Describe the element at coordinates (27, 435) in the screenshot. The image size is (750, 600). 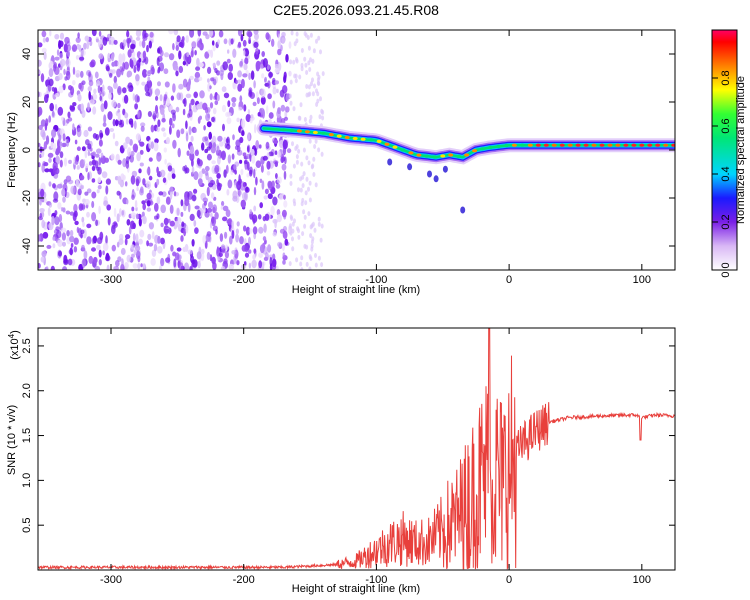
I see `y-tick-label: 1.5` at that location.